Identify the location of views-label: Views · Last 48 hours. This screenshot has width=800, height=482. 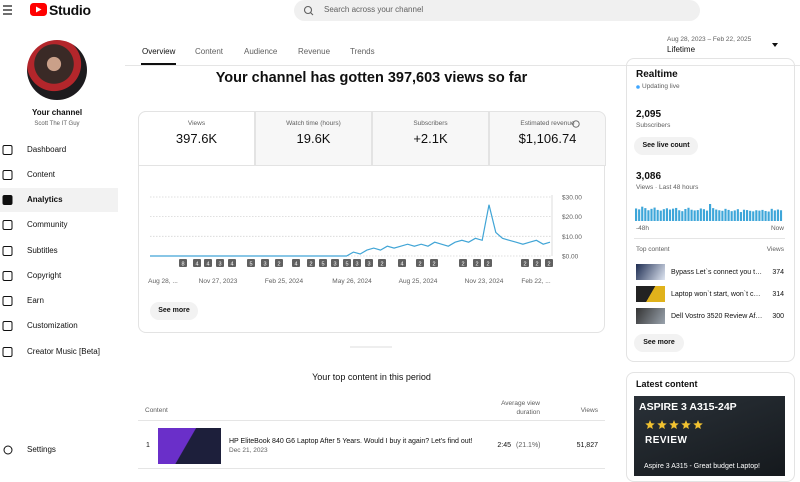
(667, 187).